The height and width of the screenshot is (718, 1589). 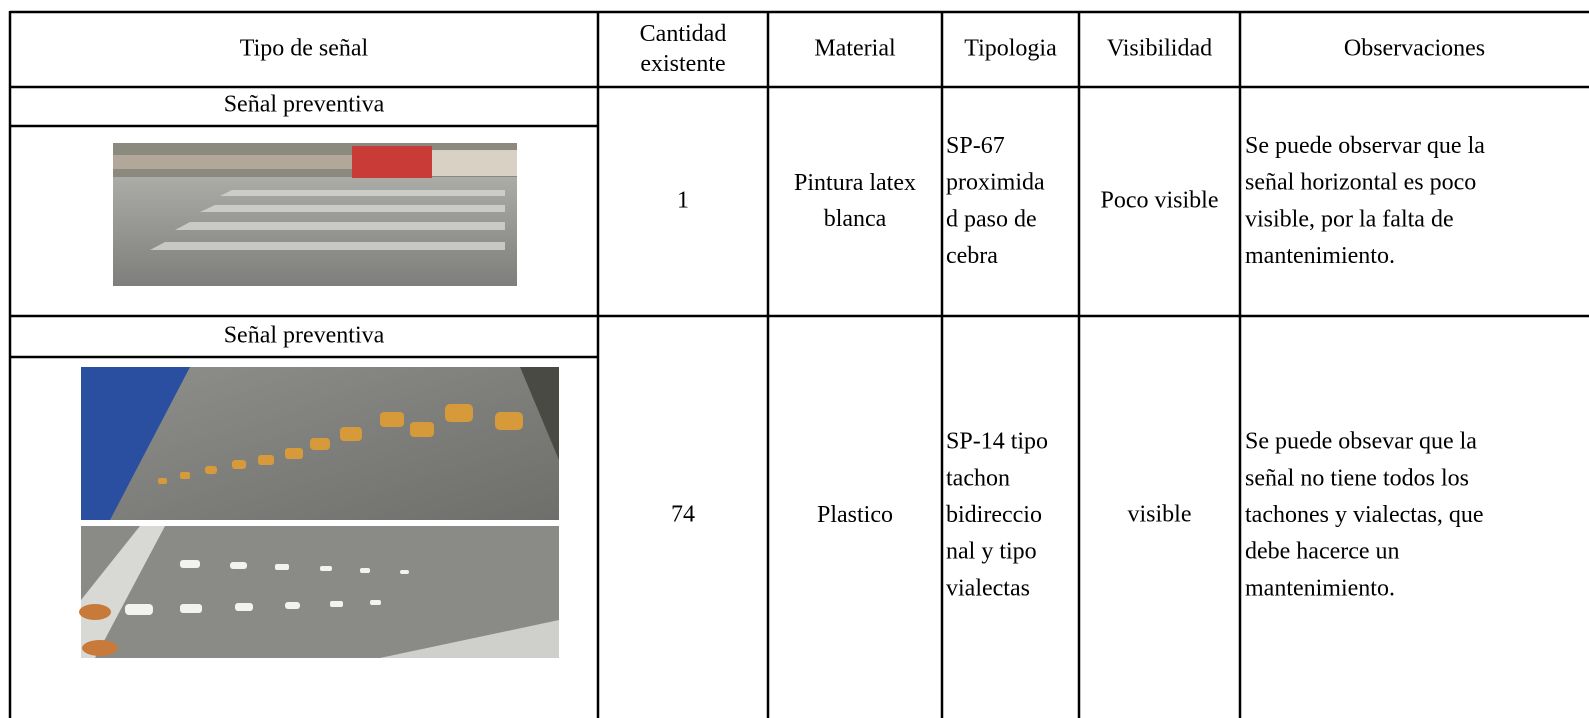 What do you see at coordinates (1365, 145) in the screenshot?
I see `observaciones-line: Se puede observar que la` at bounding box center [1365, 145].